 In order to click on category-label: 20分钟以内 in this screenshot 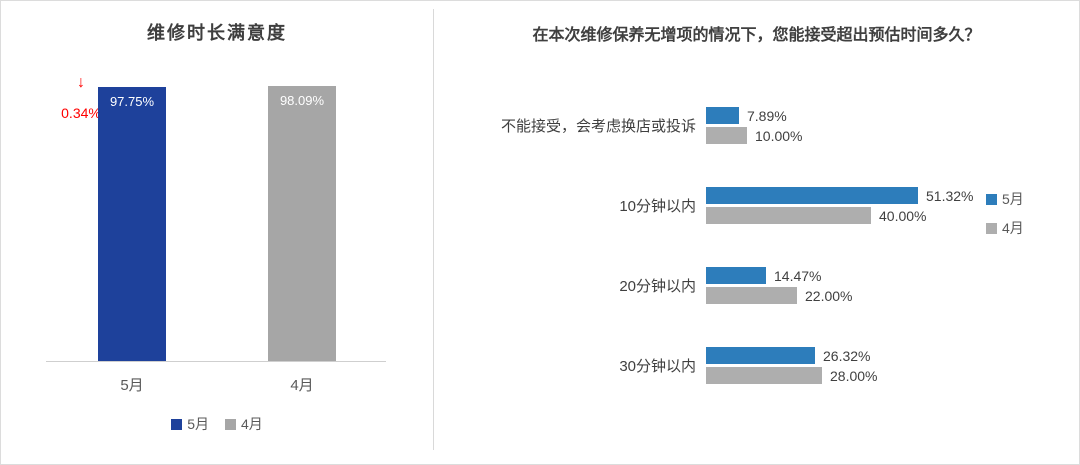, I will do `click(657, 286)`.